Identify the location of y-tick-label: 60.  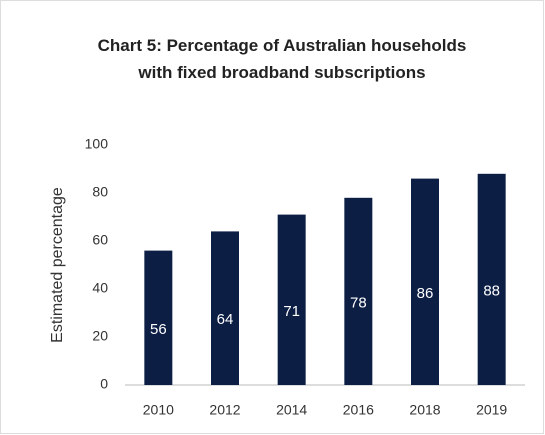
(100, 240).